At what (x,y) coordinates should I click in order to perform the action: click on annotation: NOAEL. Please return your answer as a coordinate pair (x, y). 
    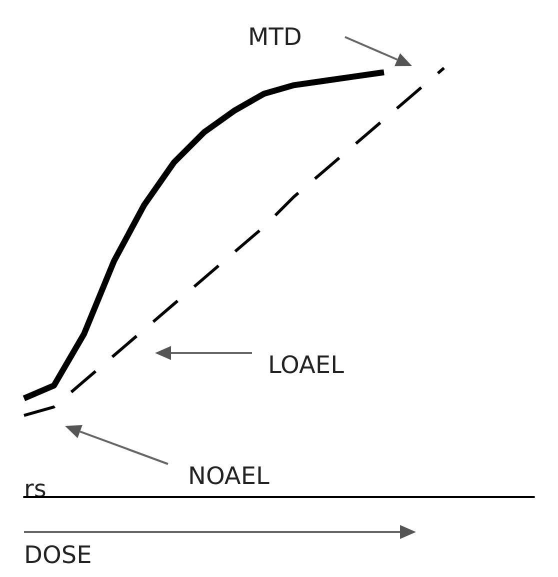
    Looking at the image, I should click on (229, 476).